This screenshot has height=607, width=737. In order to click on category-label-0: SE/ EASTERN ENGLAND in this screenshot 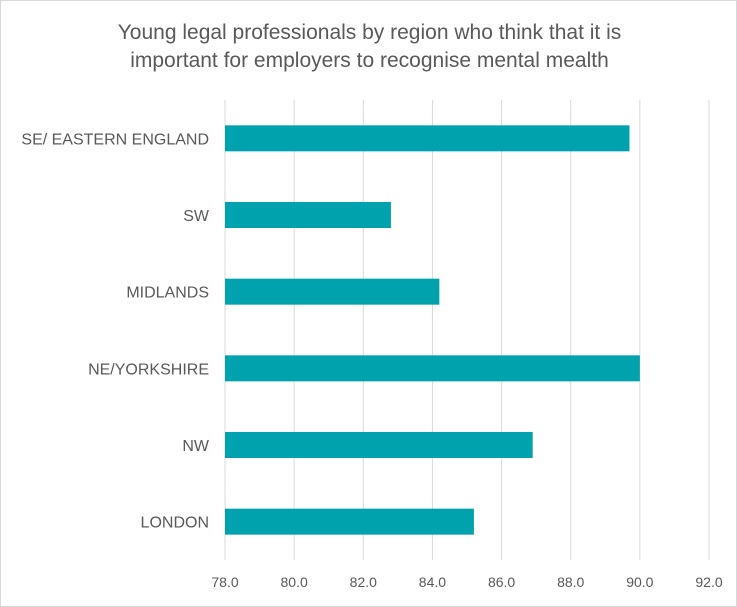, I will do `click(115, 139)`.